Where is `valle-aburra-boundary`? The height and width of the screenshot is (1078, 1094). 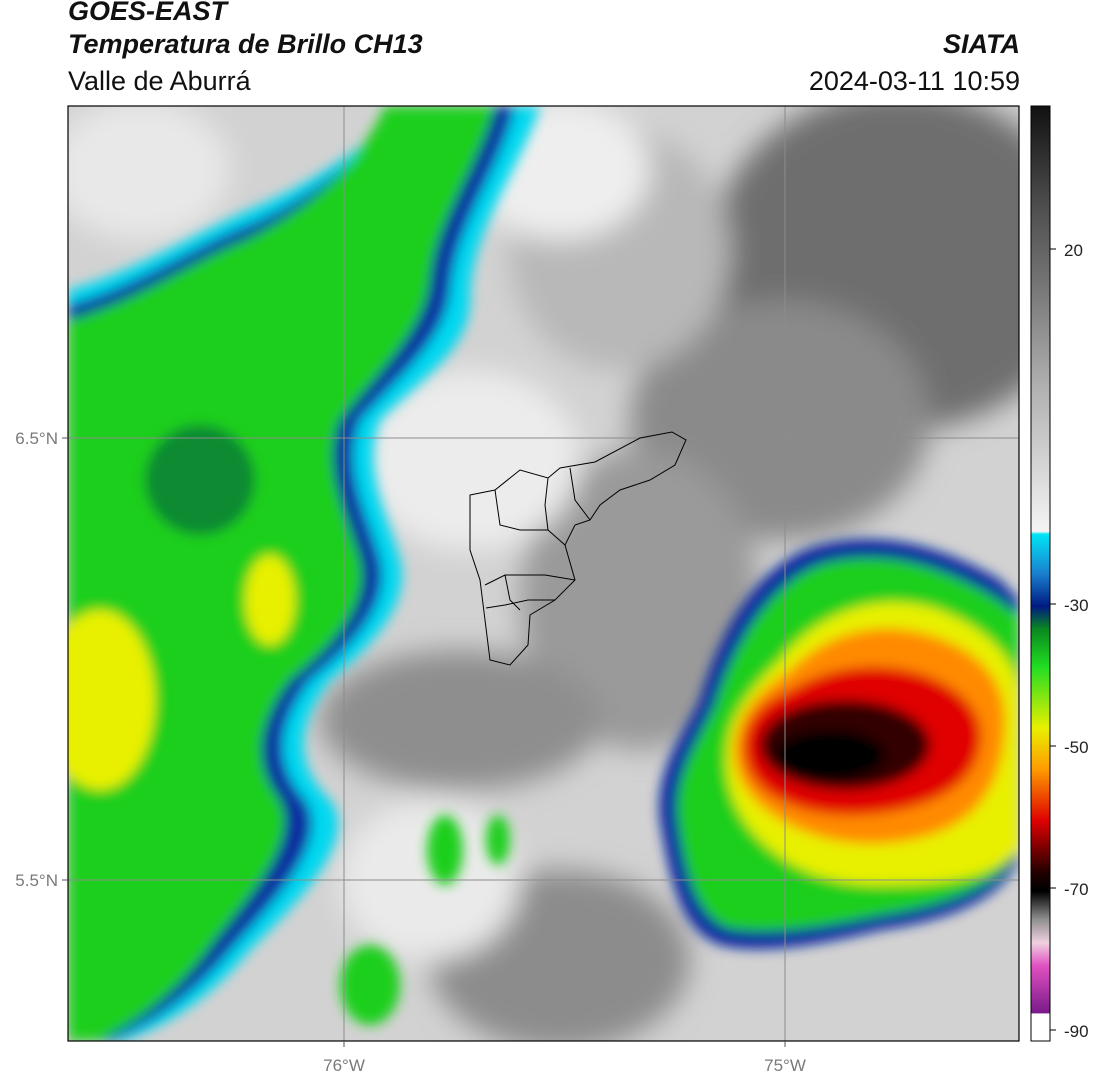
valle-aburra-boundary is located at coordinates (578, 548).